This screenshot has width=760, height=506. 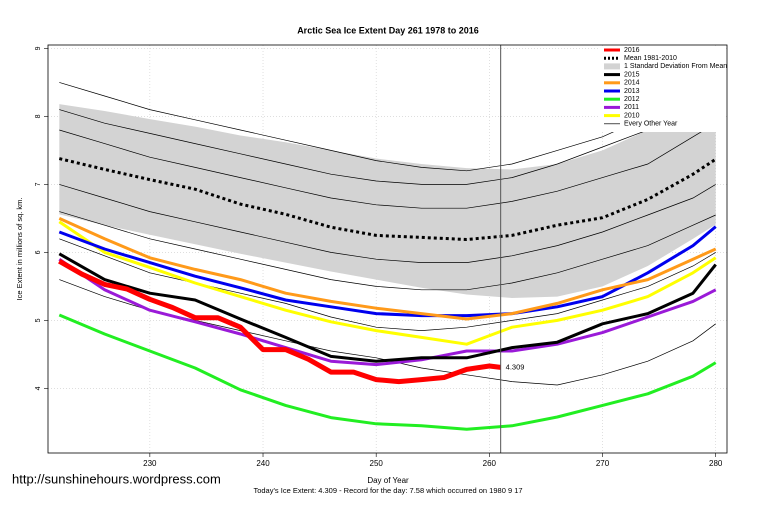 I want to click on legend-label: 2016, so click(x=632, y=50).